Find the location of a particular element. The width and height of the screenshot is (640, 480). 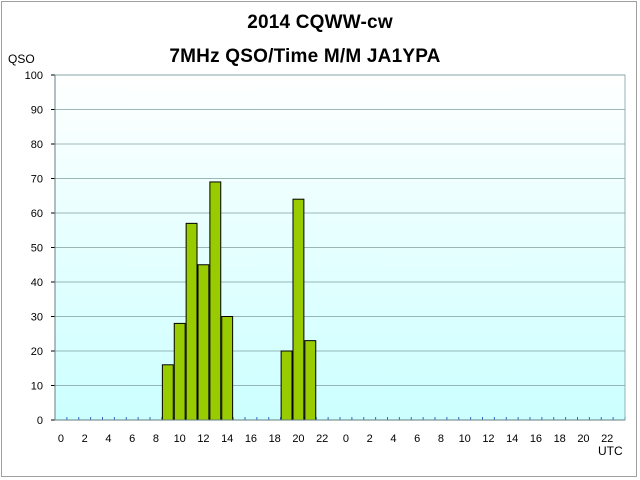

x-axis-ticks: 0 2 4 6 8 10 12 14 16 18 20 22 0 2 4 6 8 10 12 14 16 18 20 22 is located at coordinates (340, 431).